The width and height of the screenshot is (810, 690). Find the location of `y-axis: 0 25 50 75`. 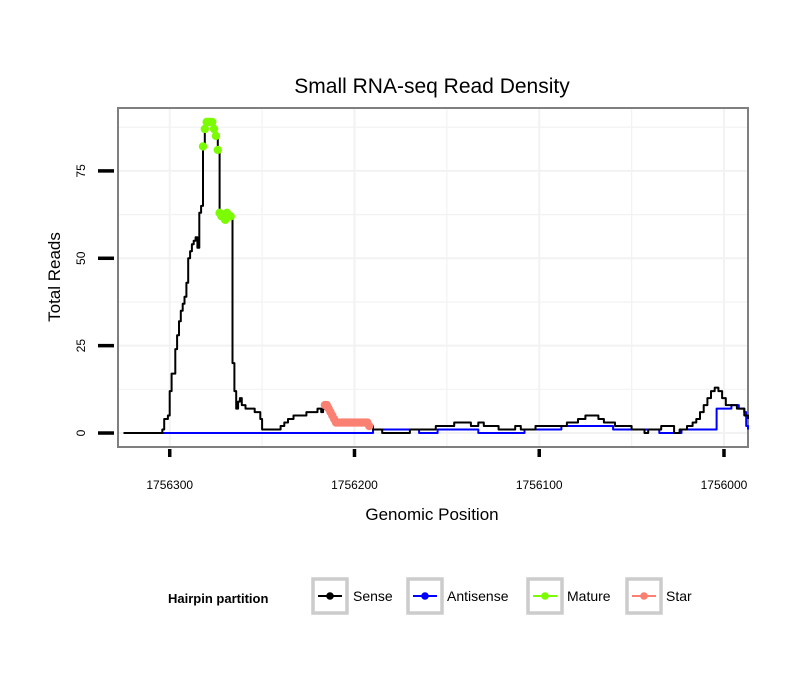

y-axis: 0 25 50 75 is located at coordinates (94, 300).